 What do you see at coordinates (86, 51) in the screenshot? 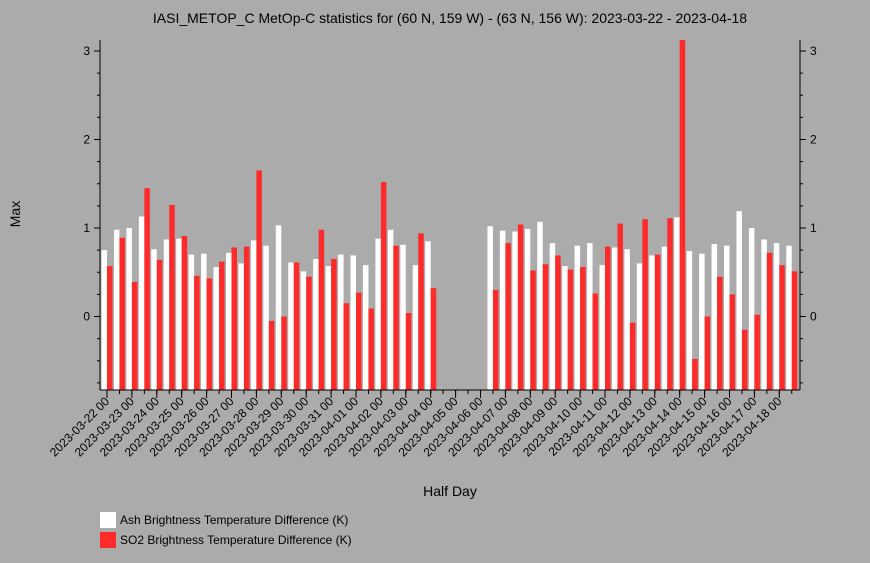
I see `y-tick-label-left: 3` at bounding box center [86, 51].